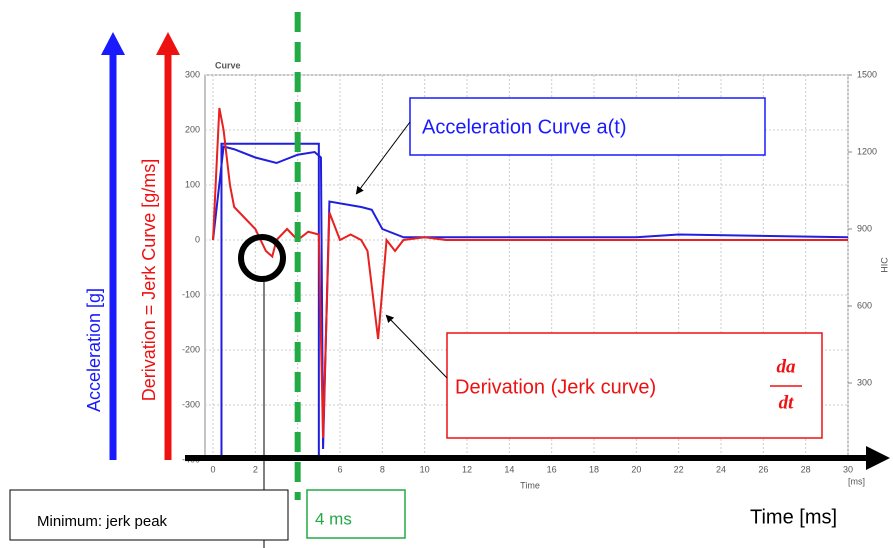 This screenshot has height=548, width=893. What do you see at coordinates (197, 239) in the screenshot?
I see `y-tick-label: 0` at bounding box center [197, 239].